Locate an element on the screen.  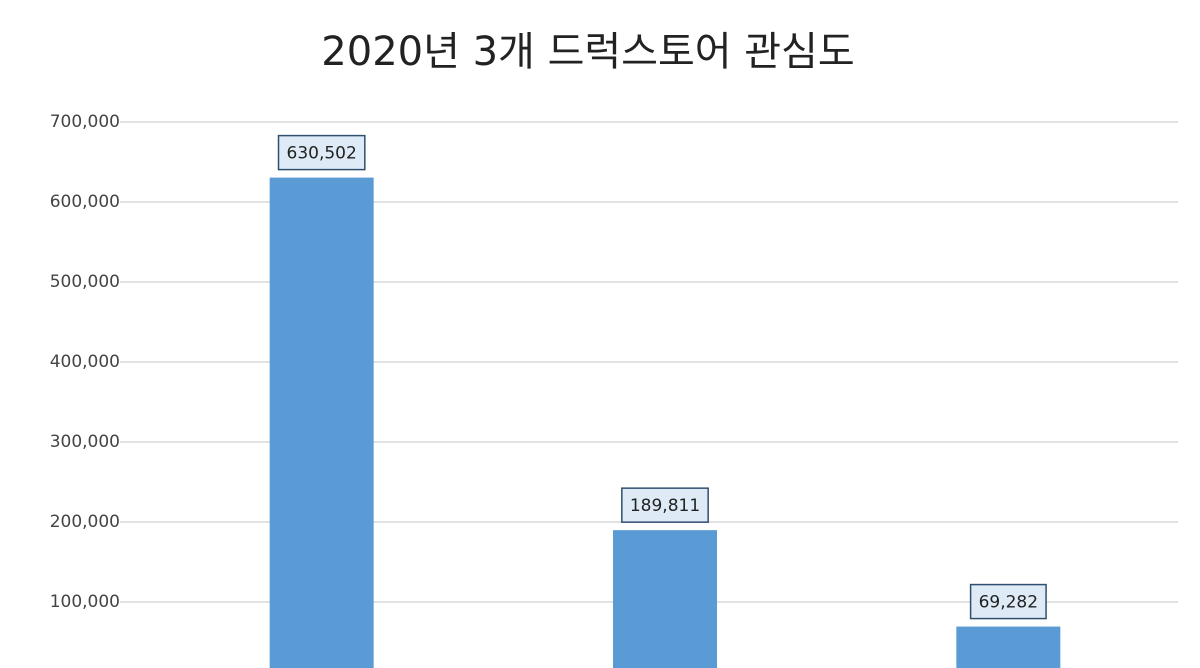
y-tick-label: 100,000 is located at coordinates (85, 602).